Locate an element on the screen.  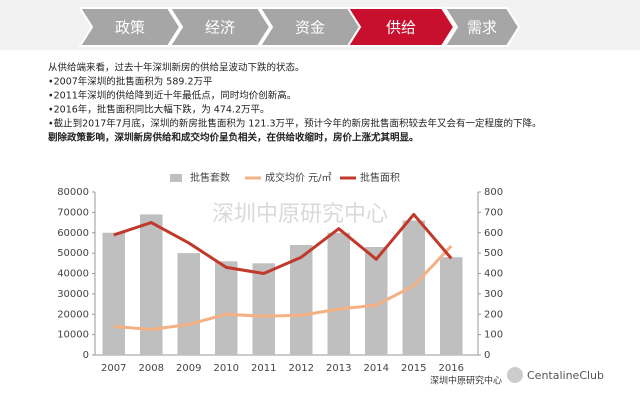
x-tick-label: 2011 is located at coordinates (263, 368).